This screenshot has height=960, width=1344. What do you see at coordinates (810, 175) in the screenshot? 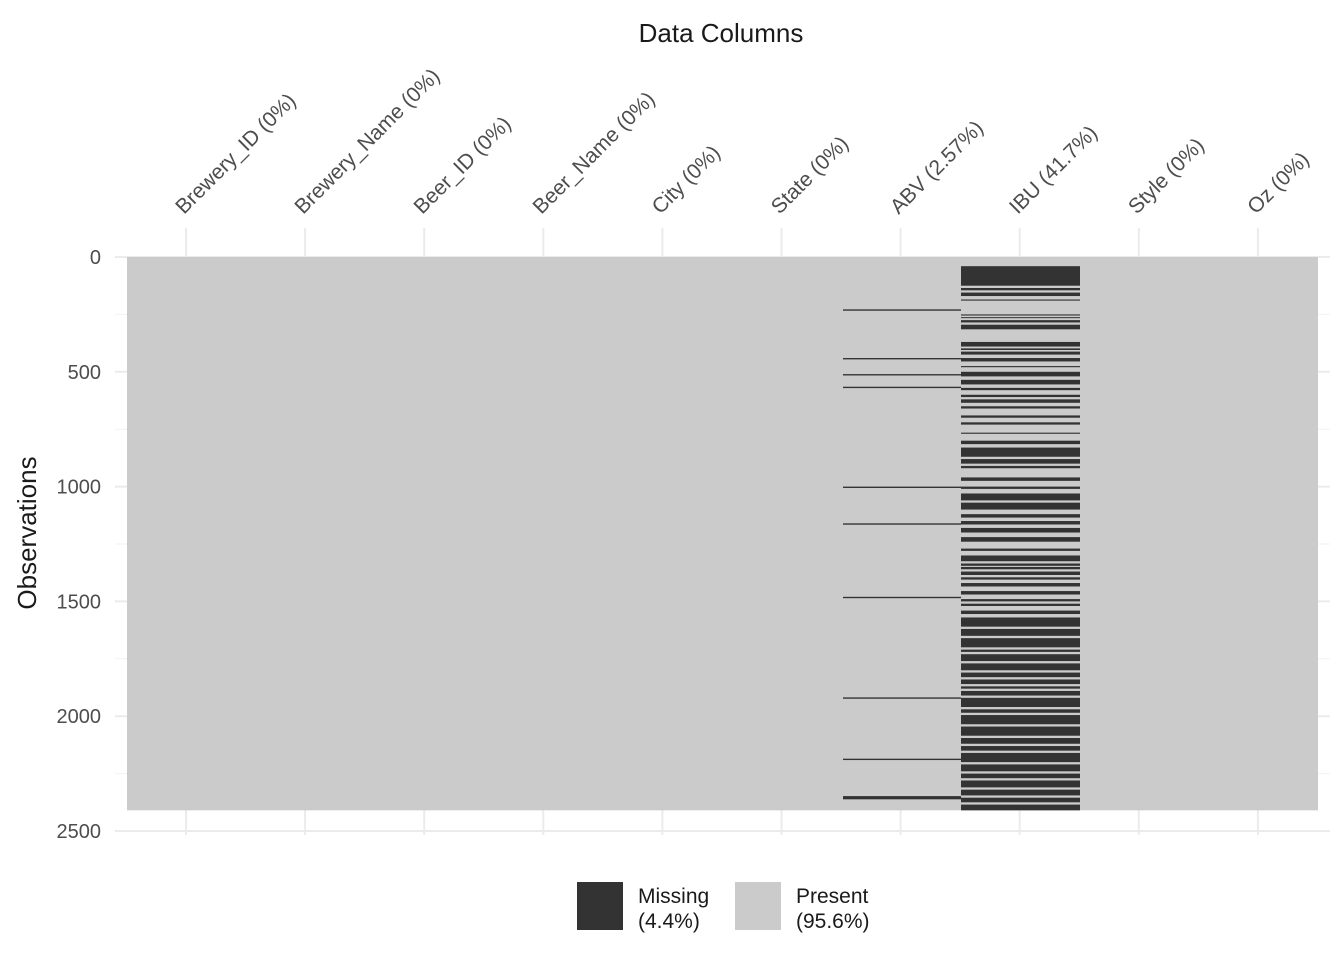
I see `column-label: State (0%)` at bounding box center [810, 175].